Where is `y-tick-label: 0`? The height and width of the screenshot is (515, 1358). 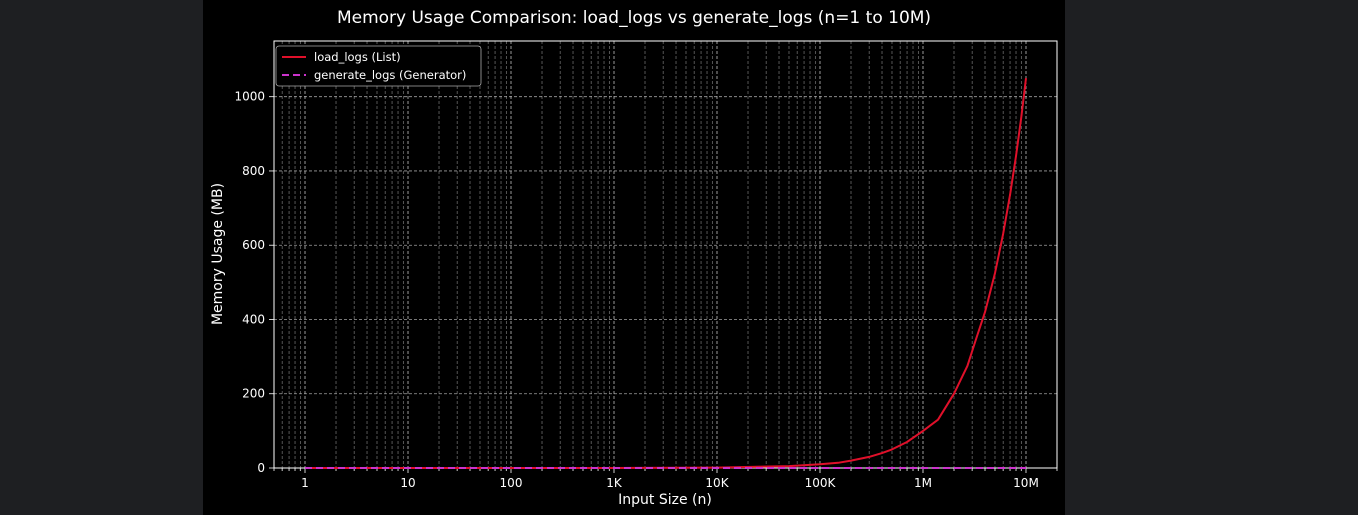 y-tick-label: 0 is located at coordinates (261, 468).